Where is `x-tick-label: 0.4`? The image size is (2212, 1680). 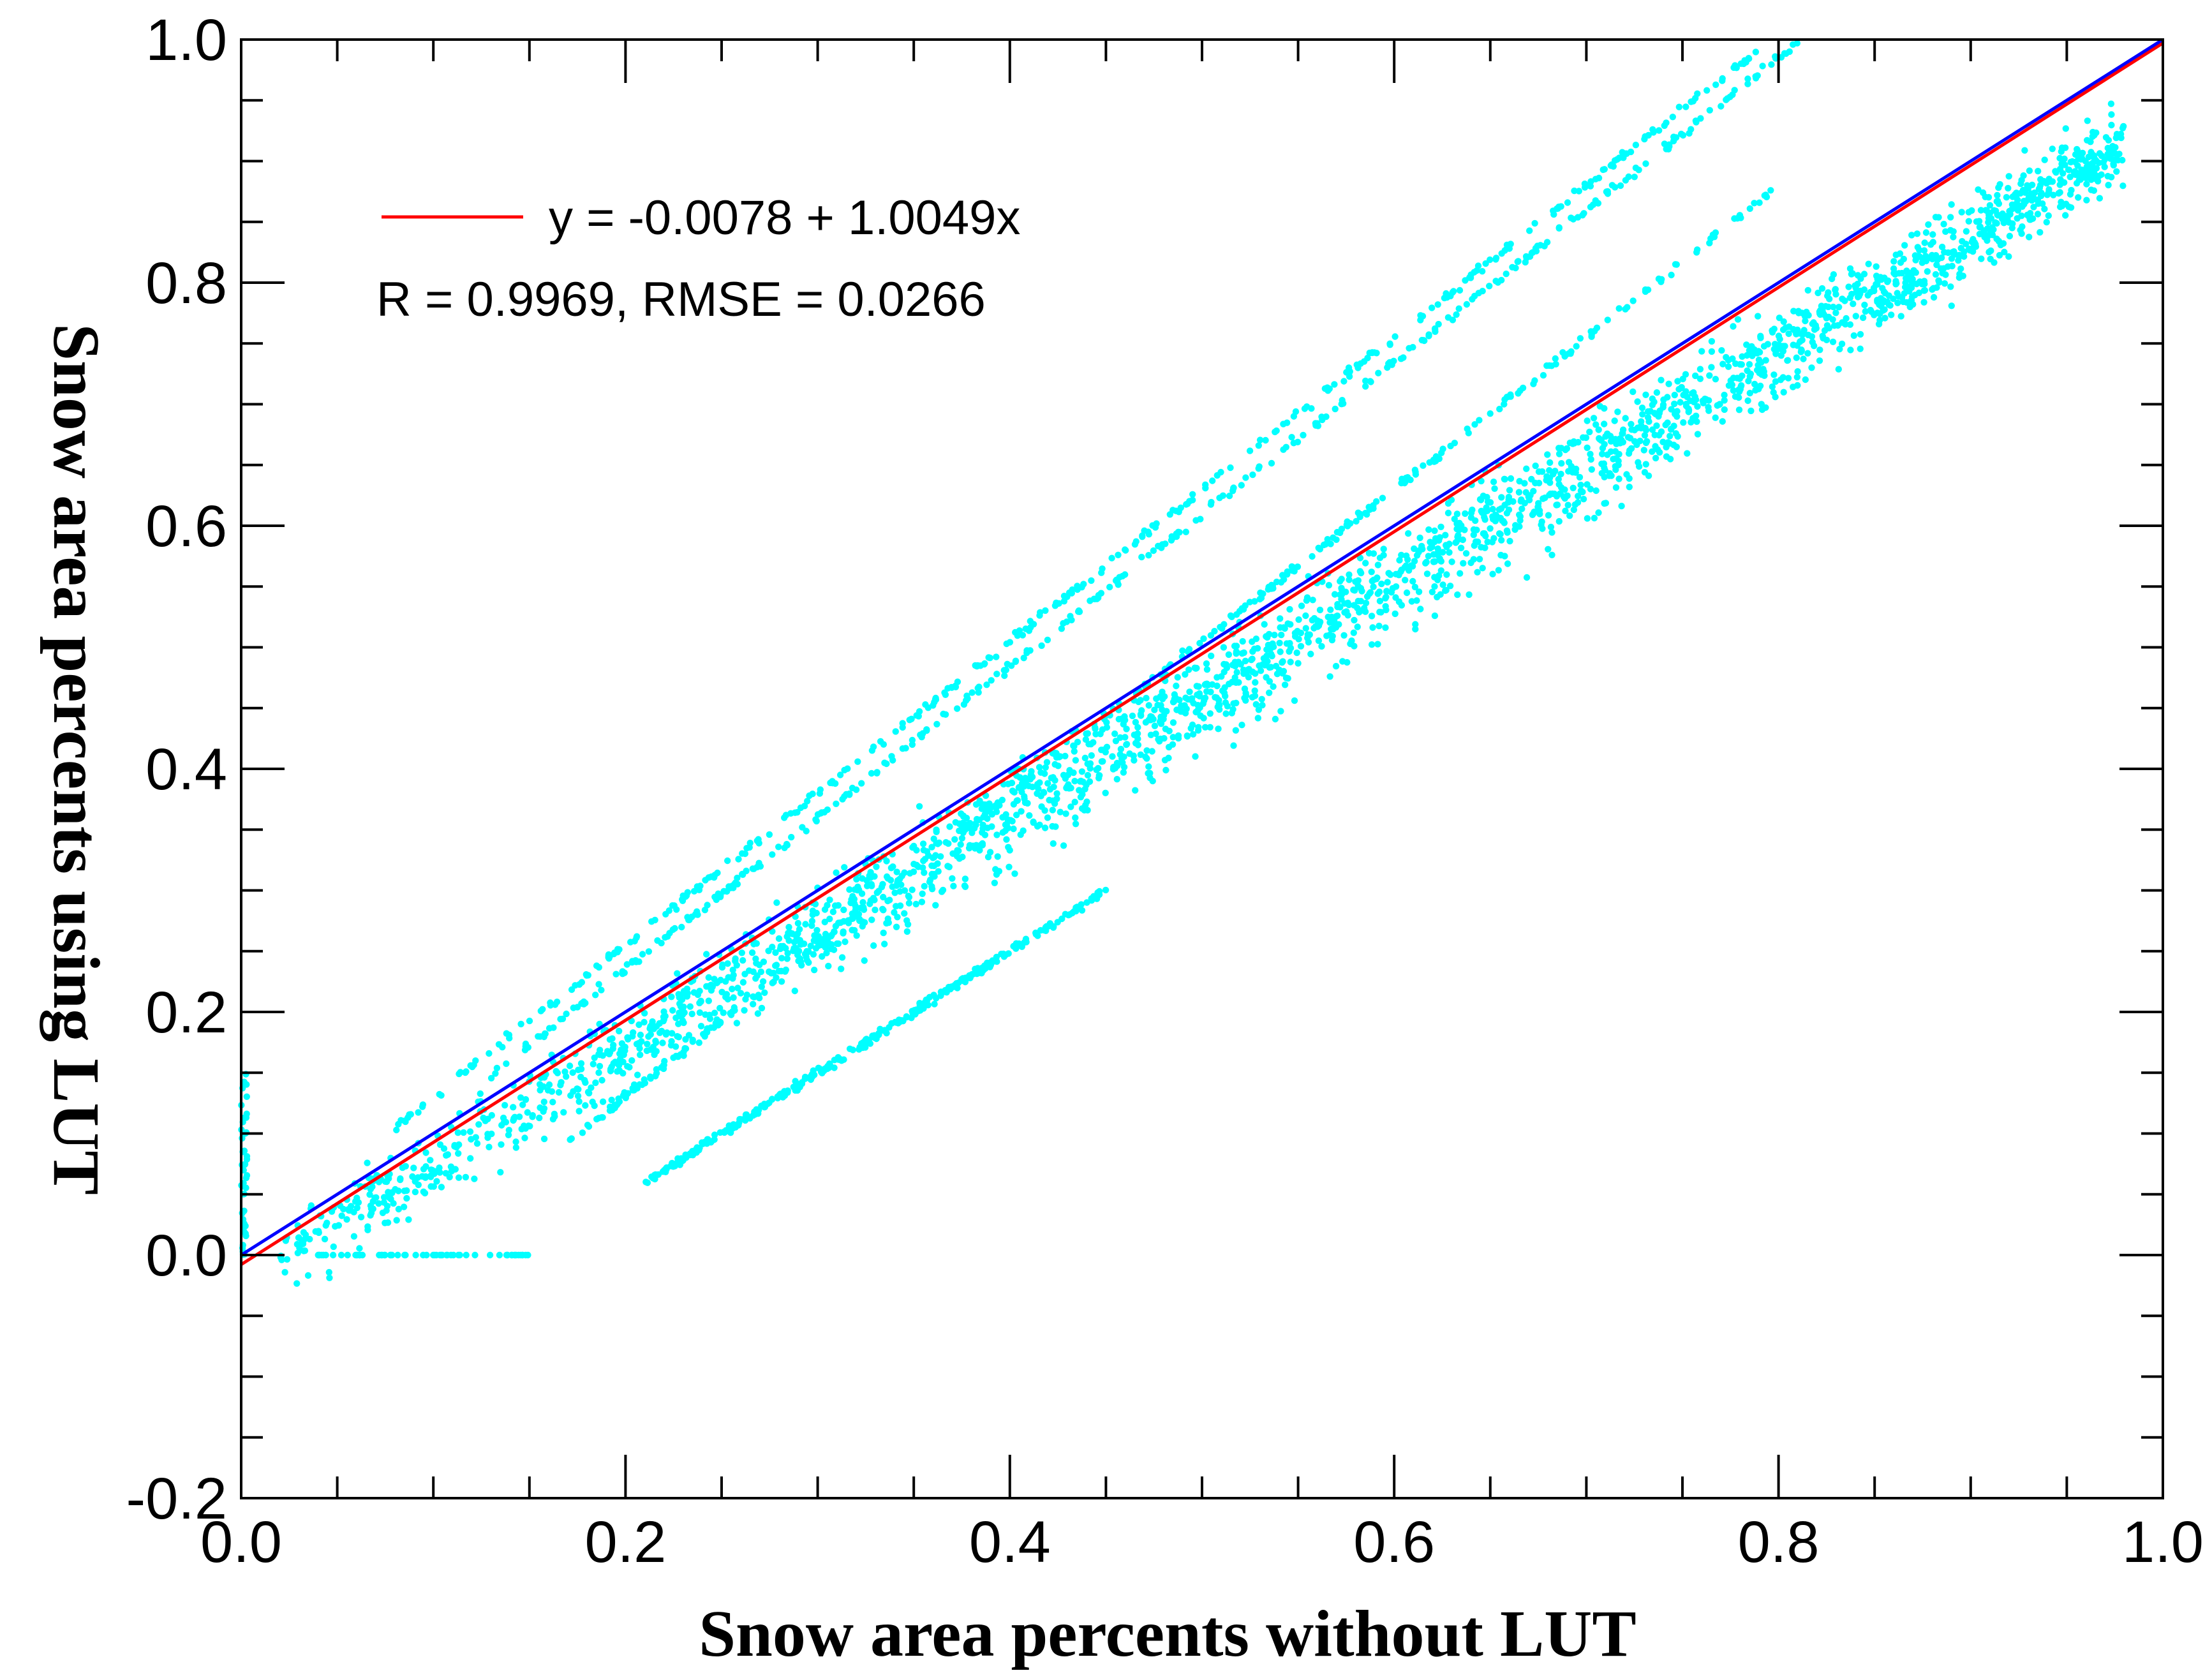 x-tick-label: 0.4 is located at coordinates (1010, 1542).